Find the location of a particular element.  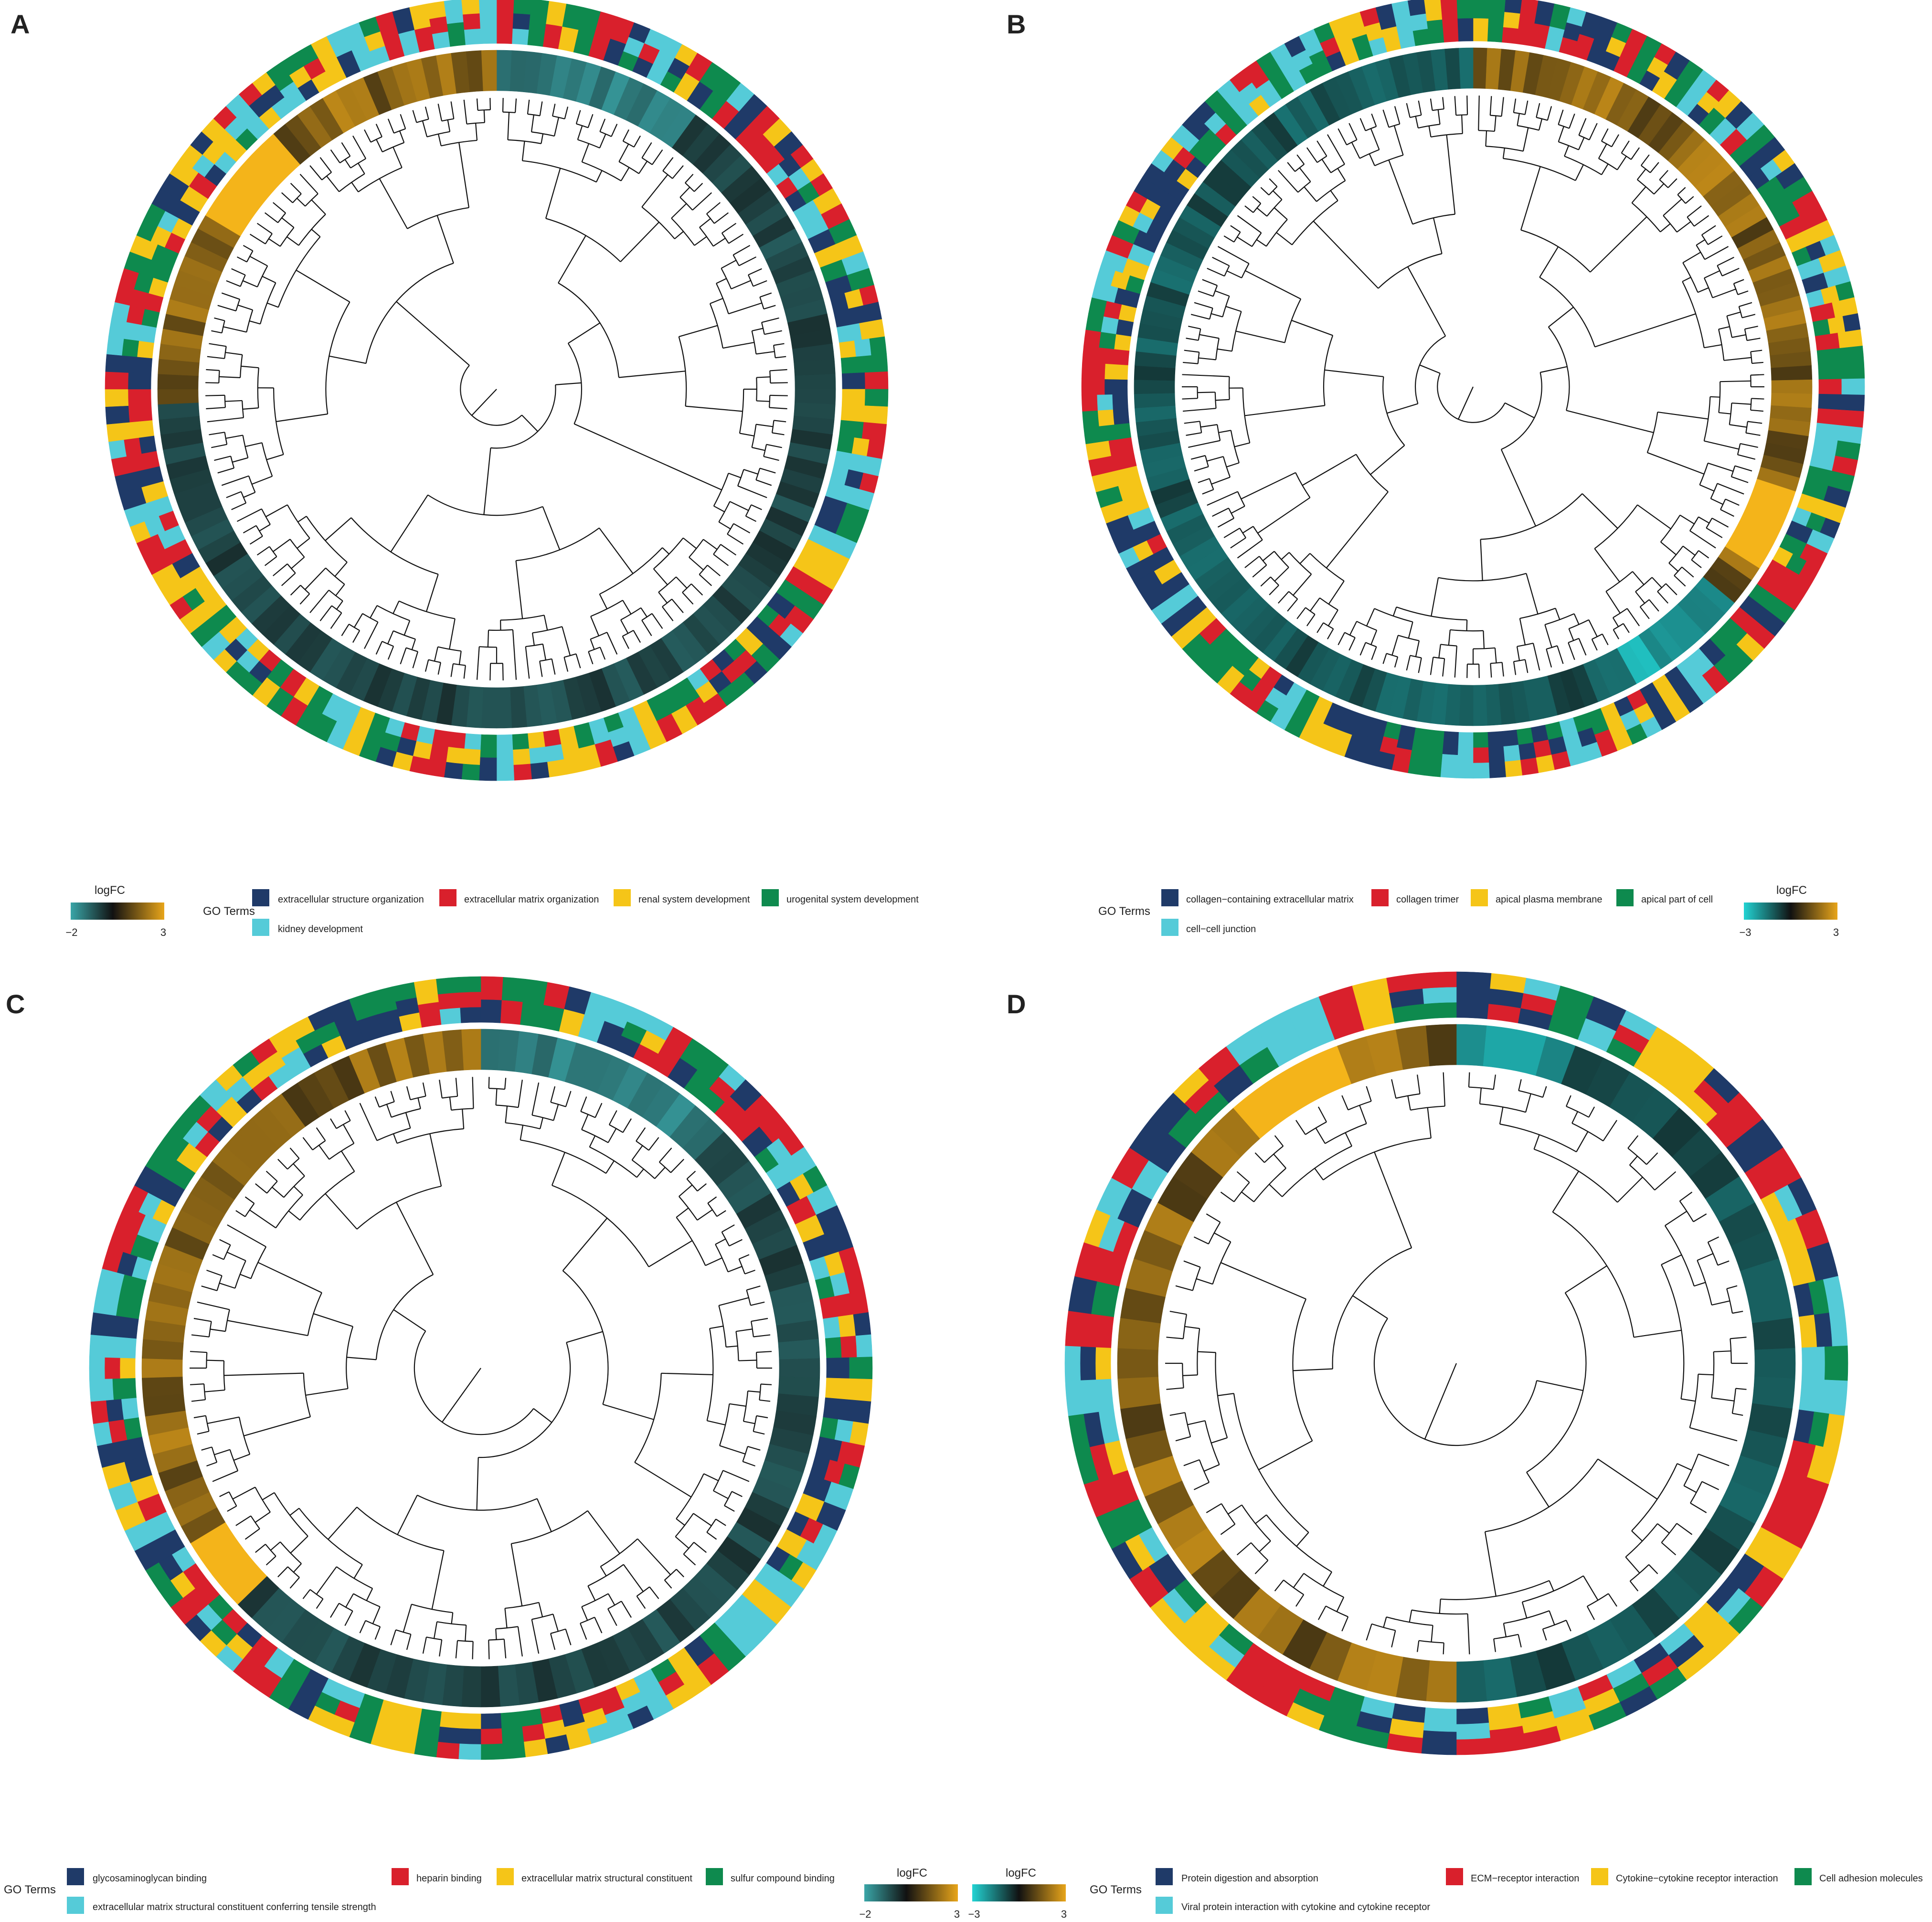

logfc-min-label: −3 is located at coordinates (1745, 932).